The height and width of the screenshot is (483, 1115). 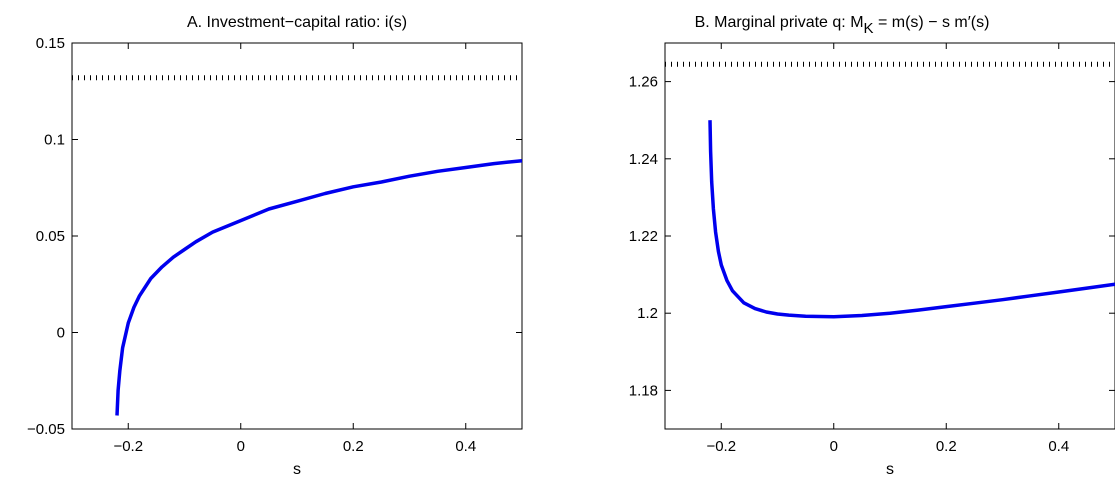 I want to click on y-tick-label: 0, so click(x=61, y=333).